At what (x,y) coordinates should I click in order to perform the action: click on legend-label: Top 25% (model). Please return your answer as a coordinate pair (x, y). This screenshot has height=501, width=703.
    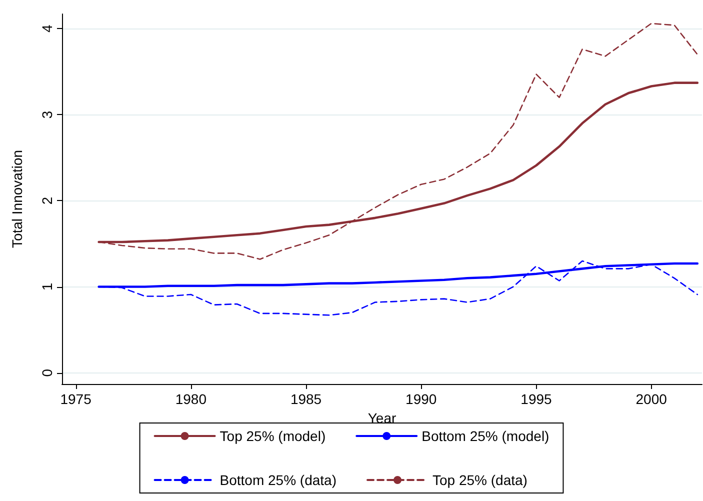
    Looking at the image, I should click on (273, 436).